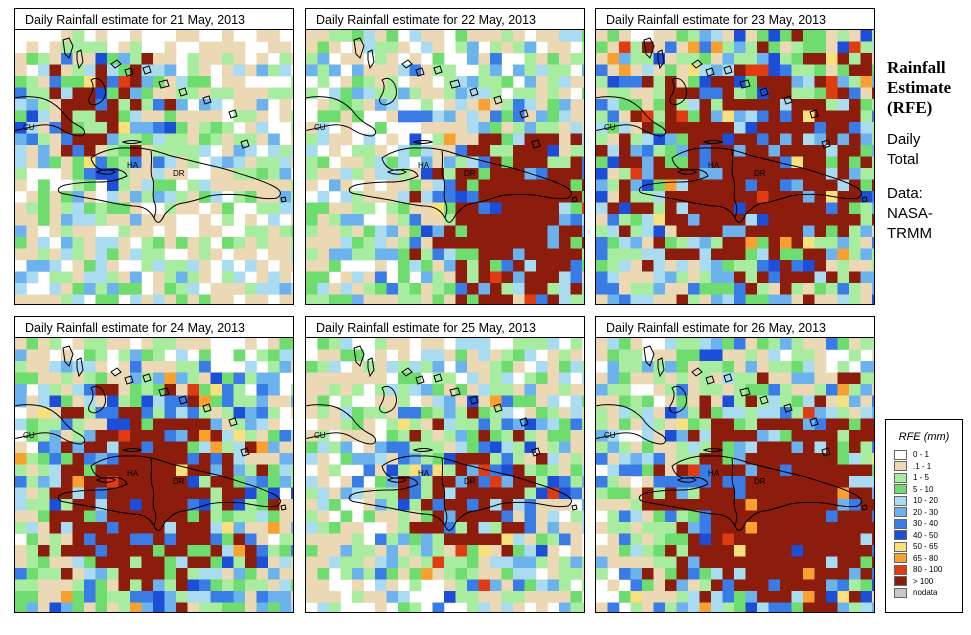  I want to click on source-line3: TRMM, so click(909, 233).